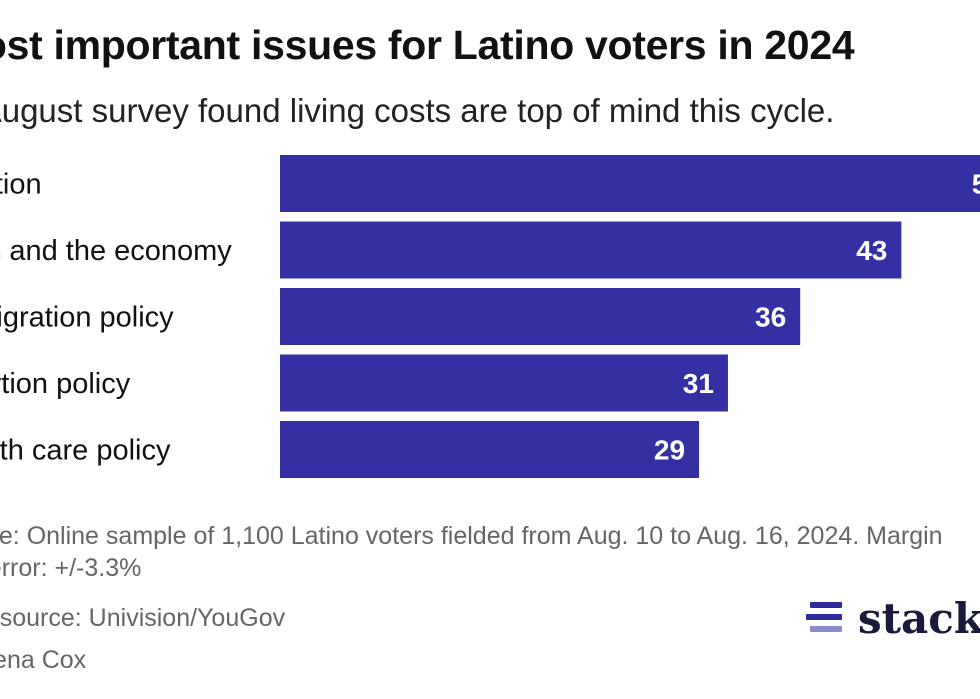  I want to click on data-source: Data source: Univision/YouGov, so click(143, 618).